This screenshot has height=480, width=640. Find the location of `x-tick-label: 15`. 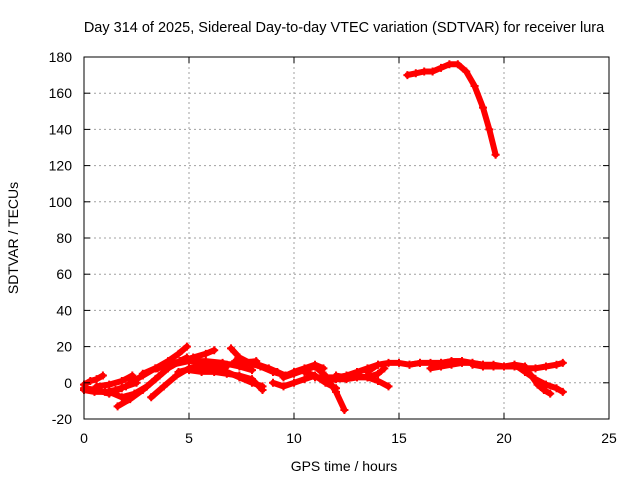

x-tick-label: 15 is located at coordinates (399, 438).